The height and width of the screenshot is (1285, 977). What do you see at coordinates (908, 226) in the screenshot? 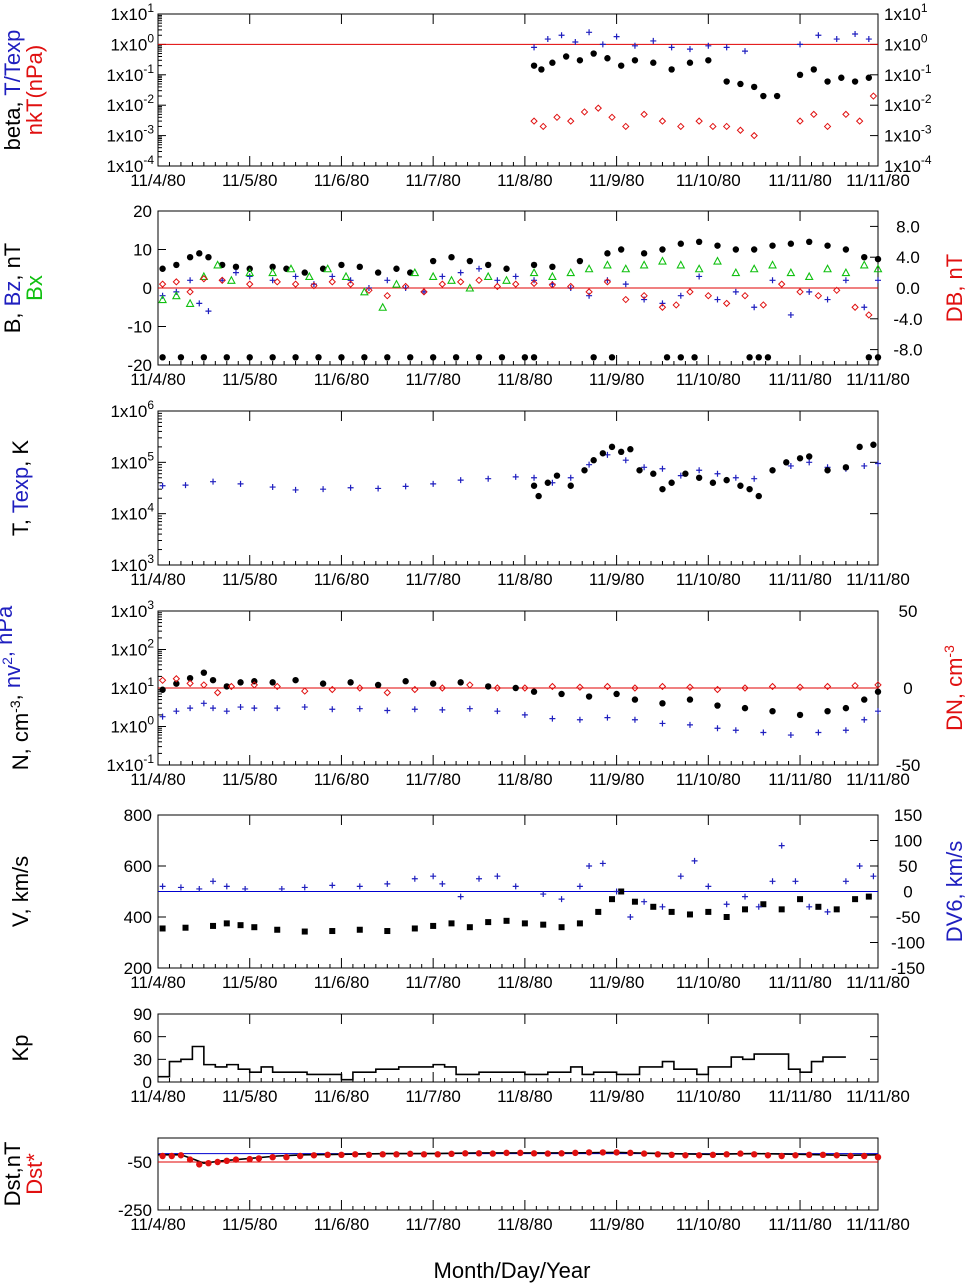
I see `y2-tick-label: 8.0` at bounding box center [908, 226].